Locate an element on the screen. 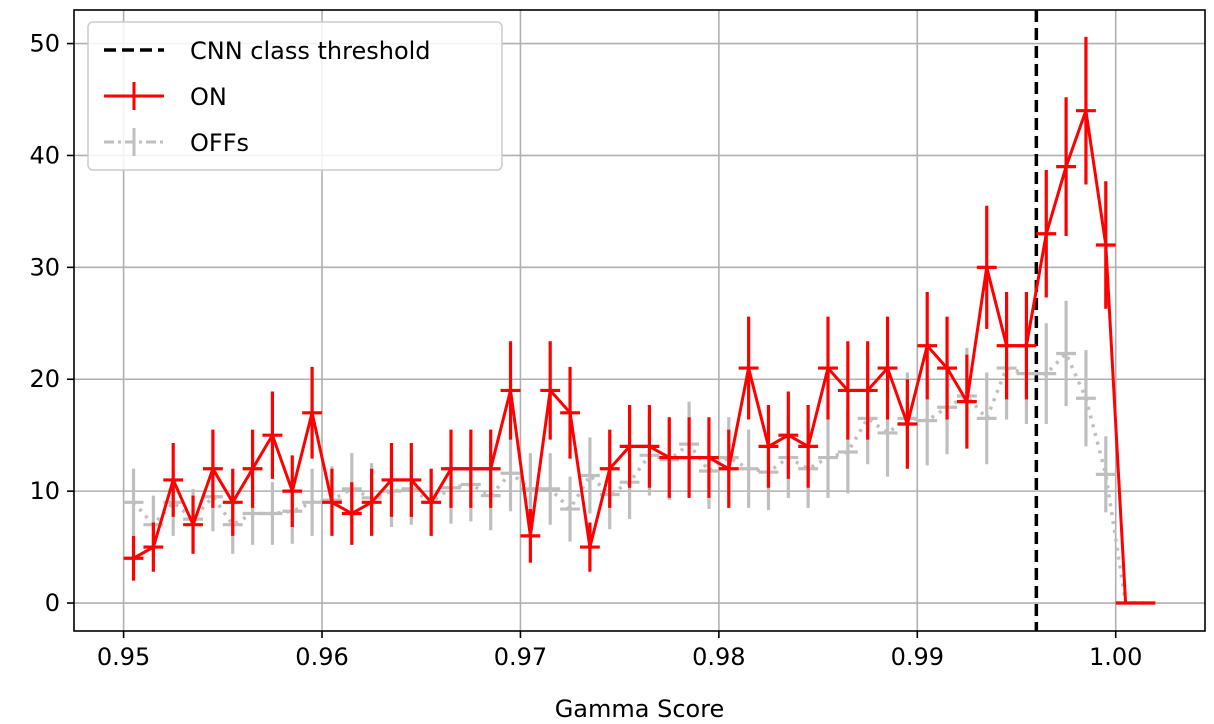  y-tick-label: 10 is located at coordinates (44, 491).